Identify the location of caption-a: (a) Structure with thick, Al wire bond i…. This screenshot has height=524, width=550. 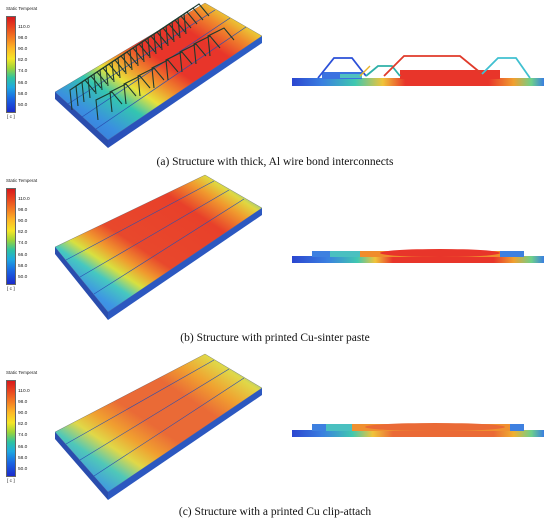
(275, 162).